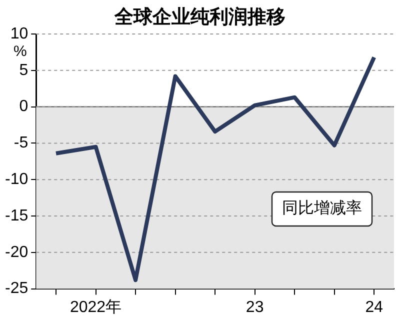 This screenshot has width=400, height=322. Describe the element at coordinates (16, 215) in the screenshot. I see `y-tick-label: -15` at that location.